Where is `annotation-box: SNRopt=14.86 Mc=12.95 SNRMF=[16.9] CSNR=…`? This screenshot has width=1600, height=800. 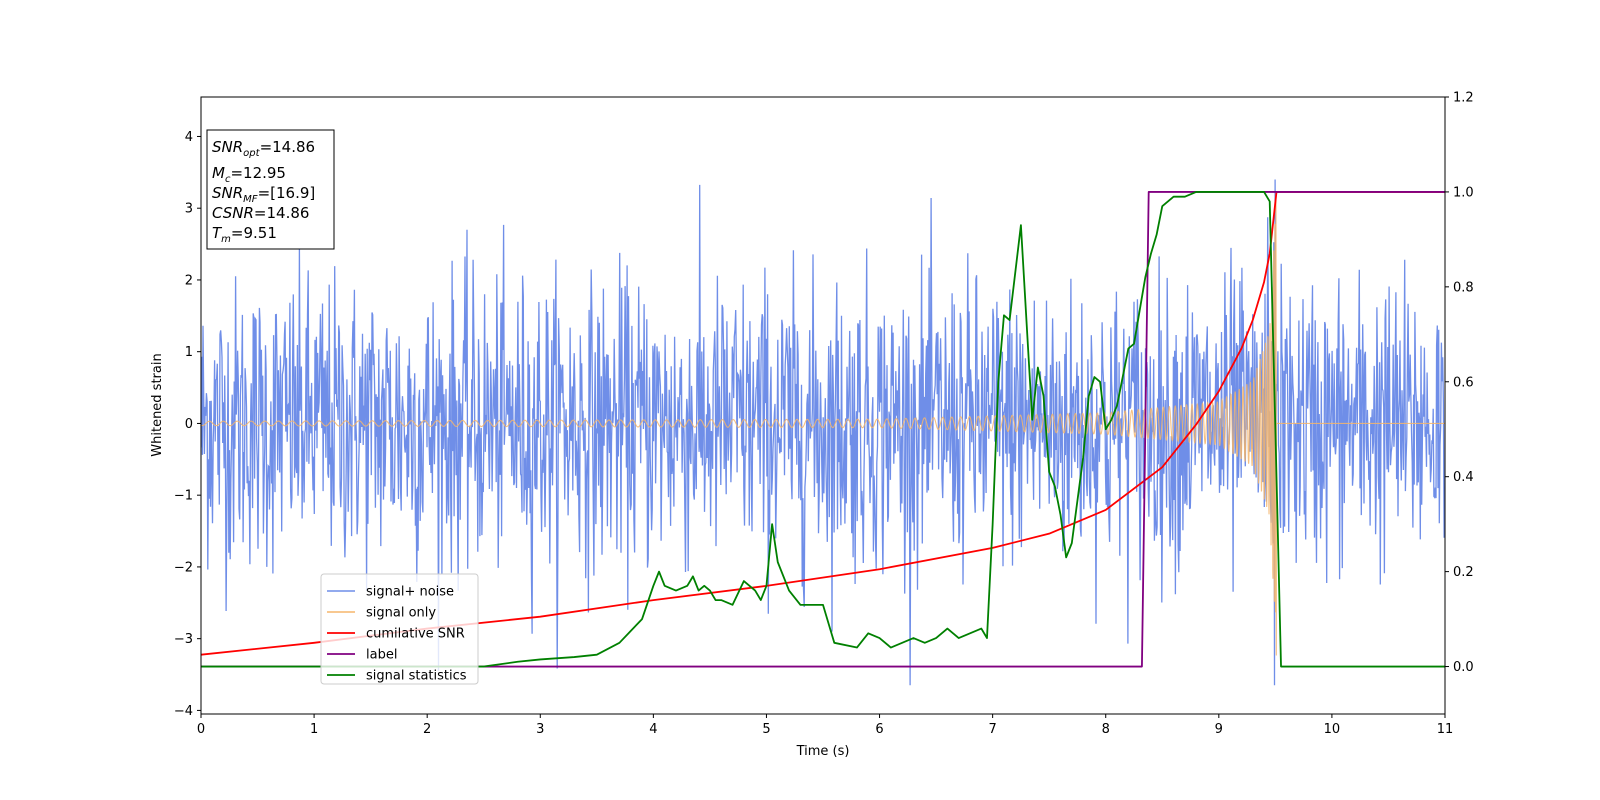 annotation-box: SNRopt=14.86 Mc=12.95 SNRMF=[16.9] CSNR=… is located at coordinates (270, 189).